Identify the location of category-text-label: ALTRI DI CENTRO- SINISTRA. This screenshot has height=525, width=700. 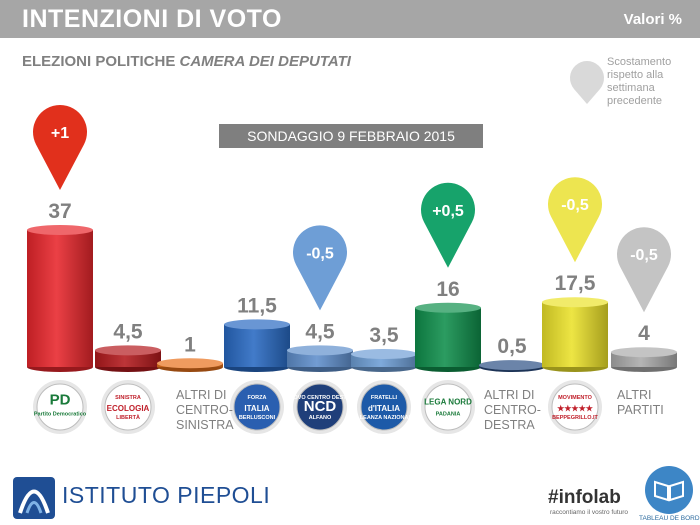
(205, 410).